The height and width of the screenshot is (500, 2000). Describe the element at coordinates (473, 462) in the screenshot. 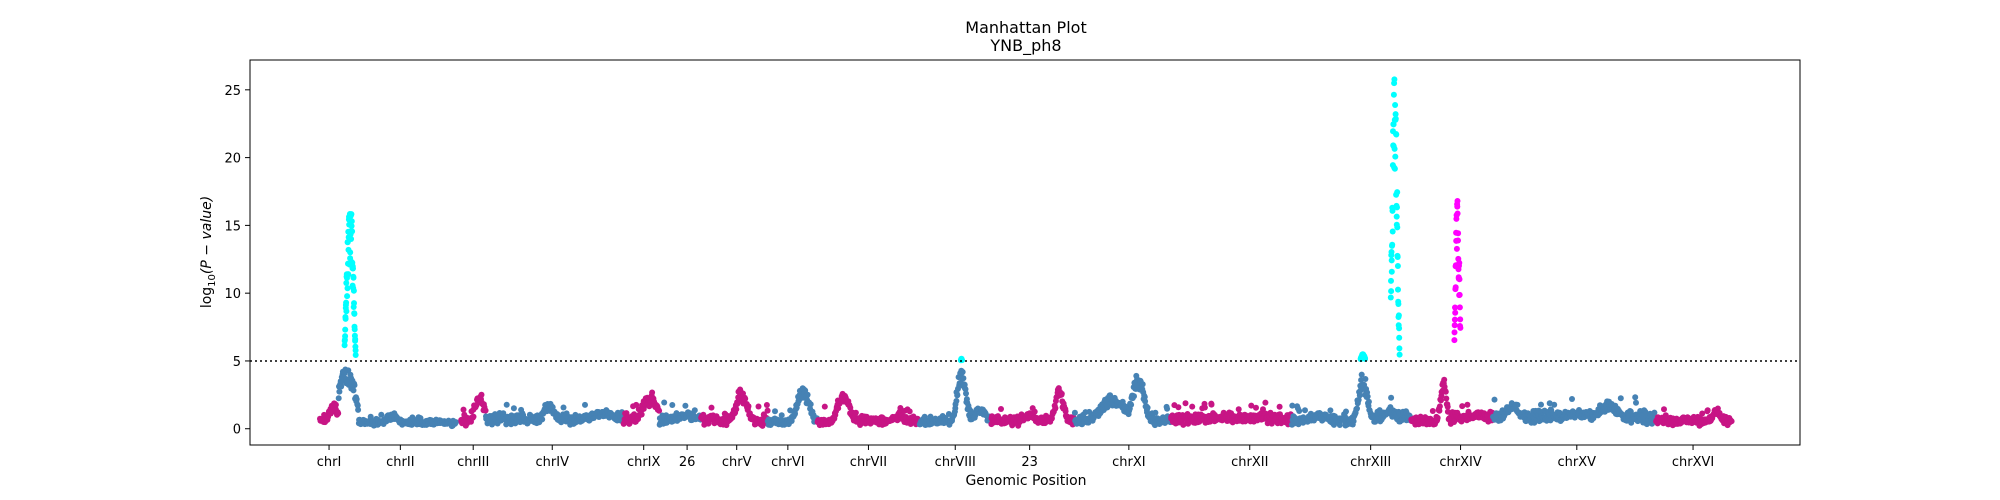

I see `x-tick-label: chrIII` at that location.